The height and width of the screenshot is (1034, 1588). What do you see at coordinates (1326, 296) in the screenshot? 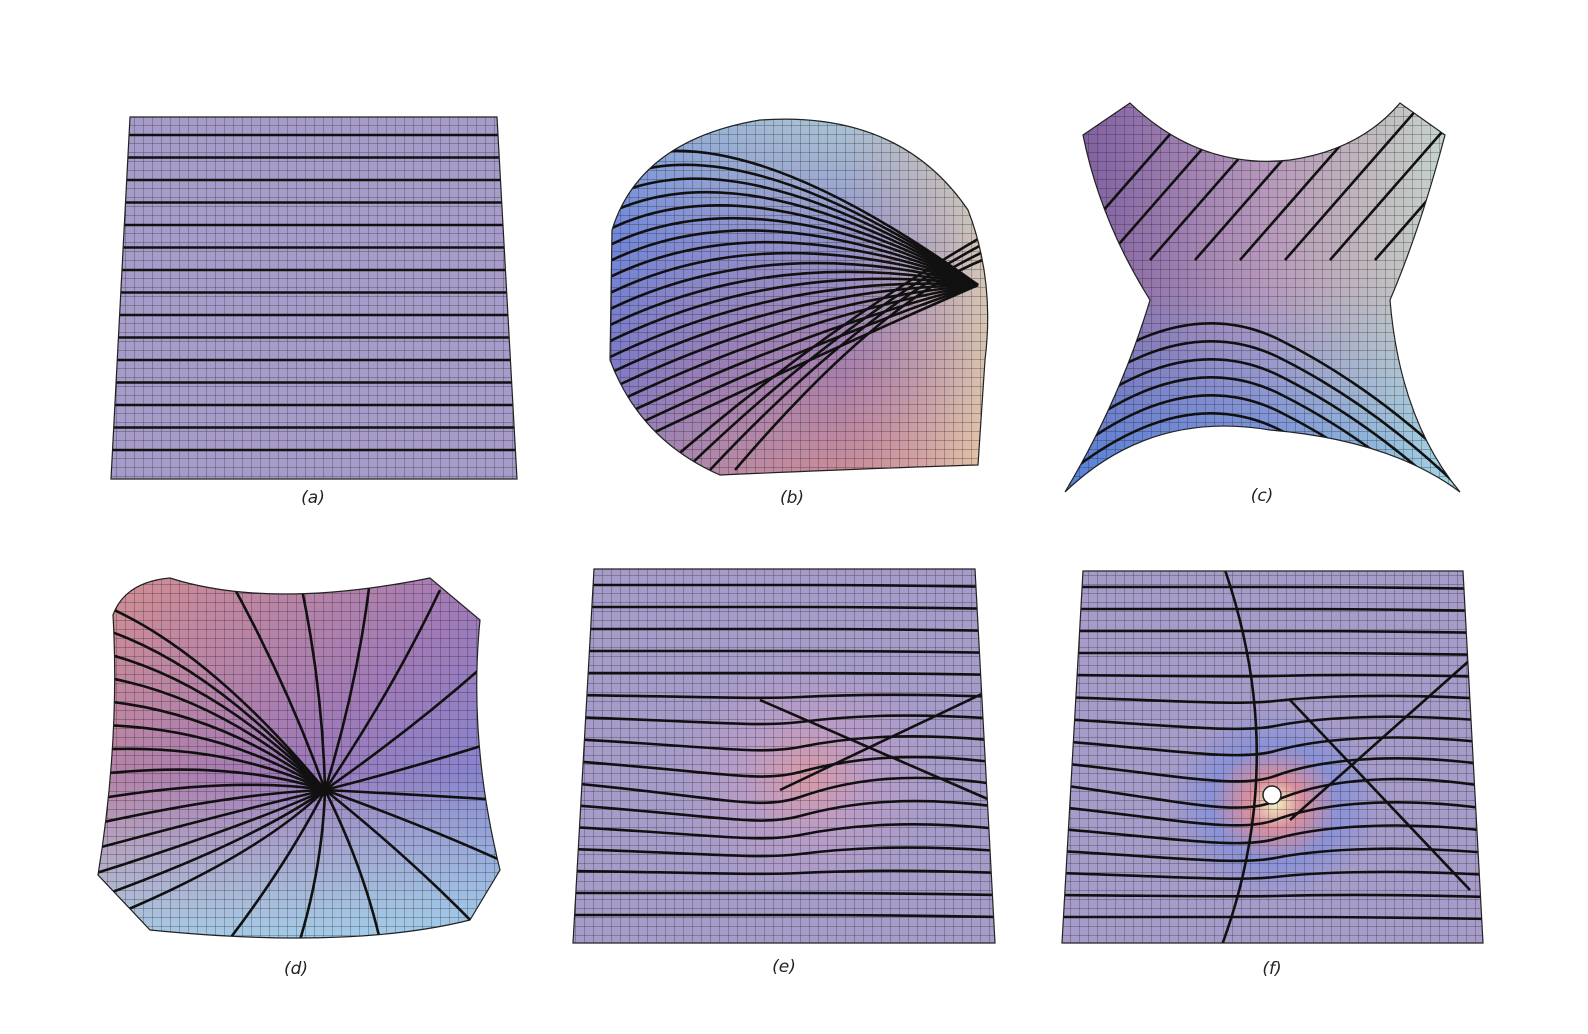
I see `panel-c` at bounding box center [1326, 296].